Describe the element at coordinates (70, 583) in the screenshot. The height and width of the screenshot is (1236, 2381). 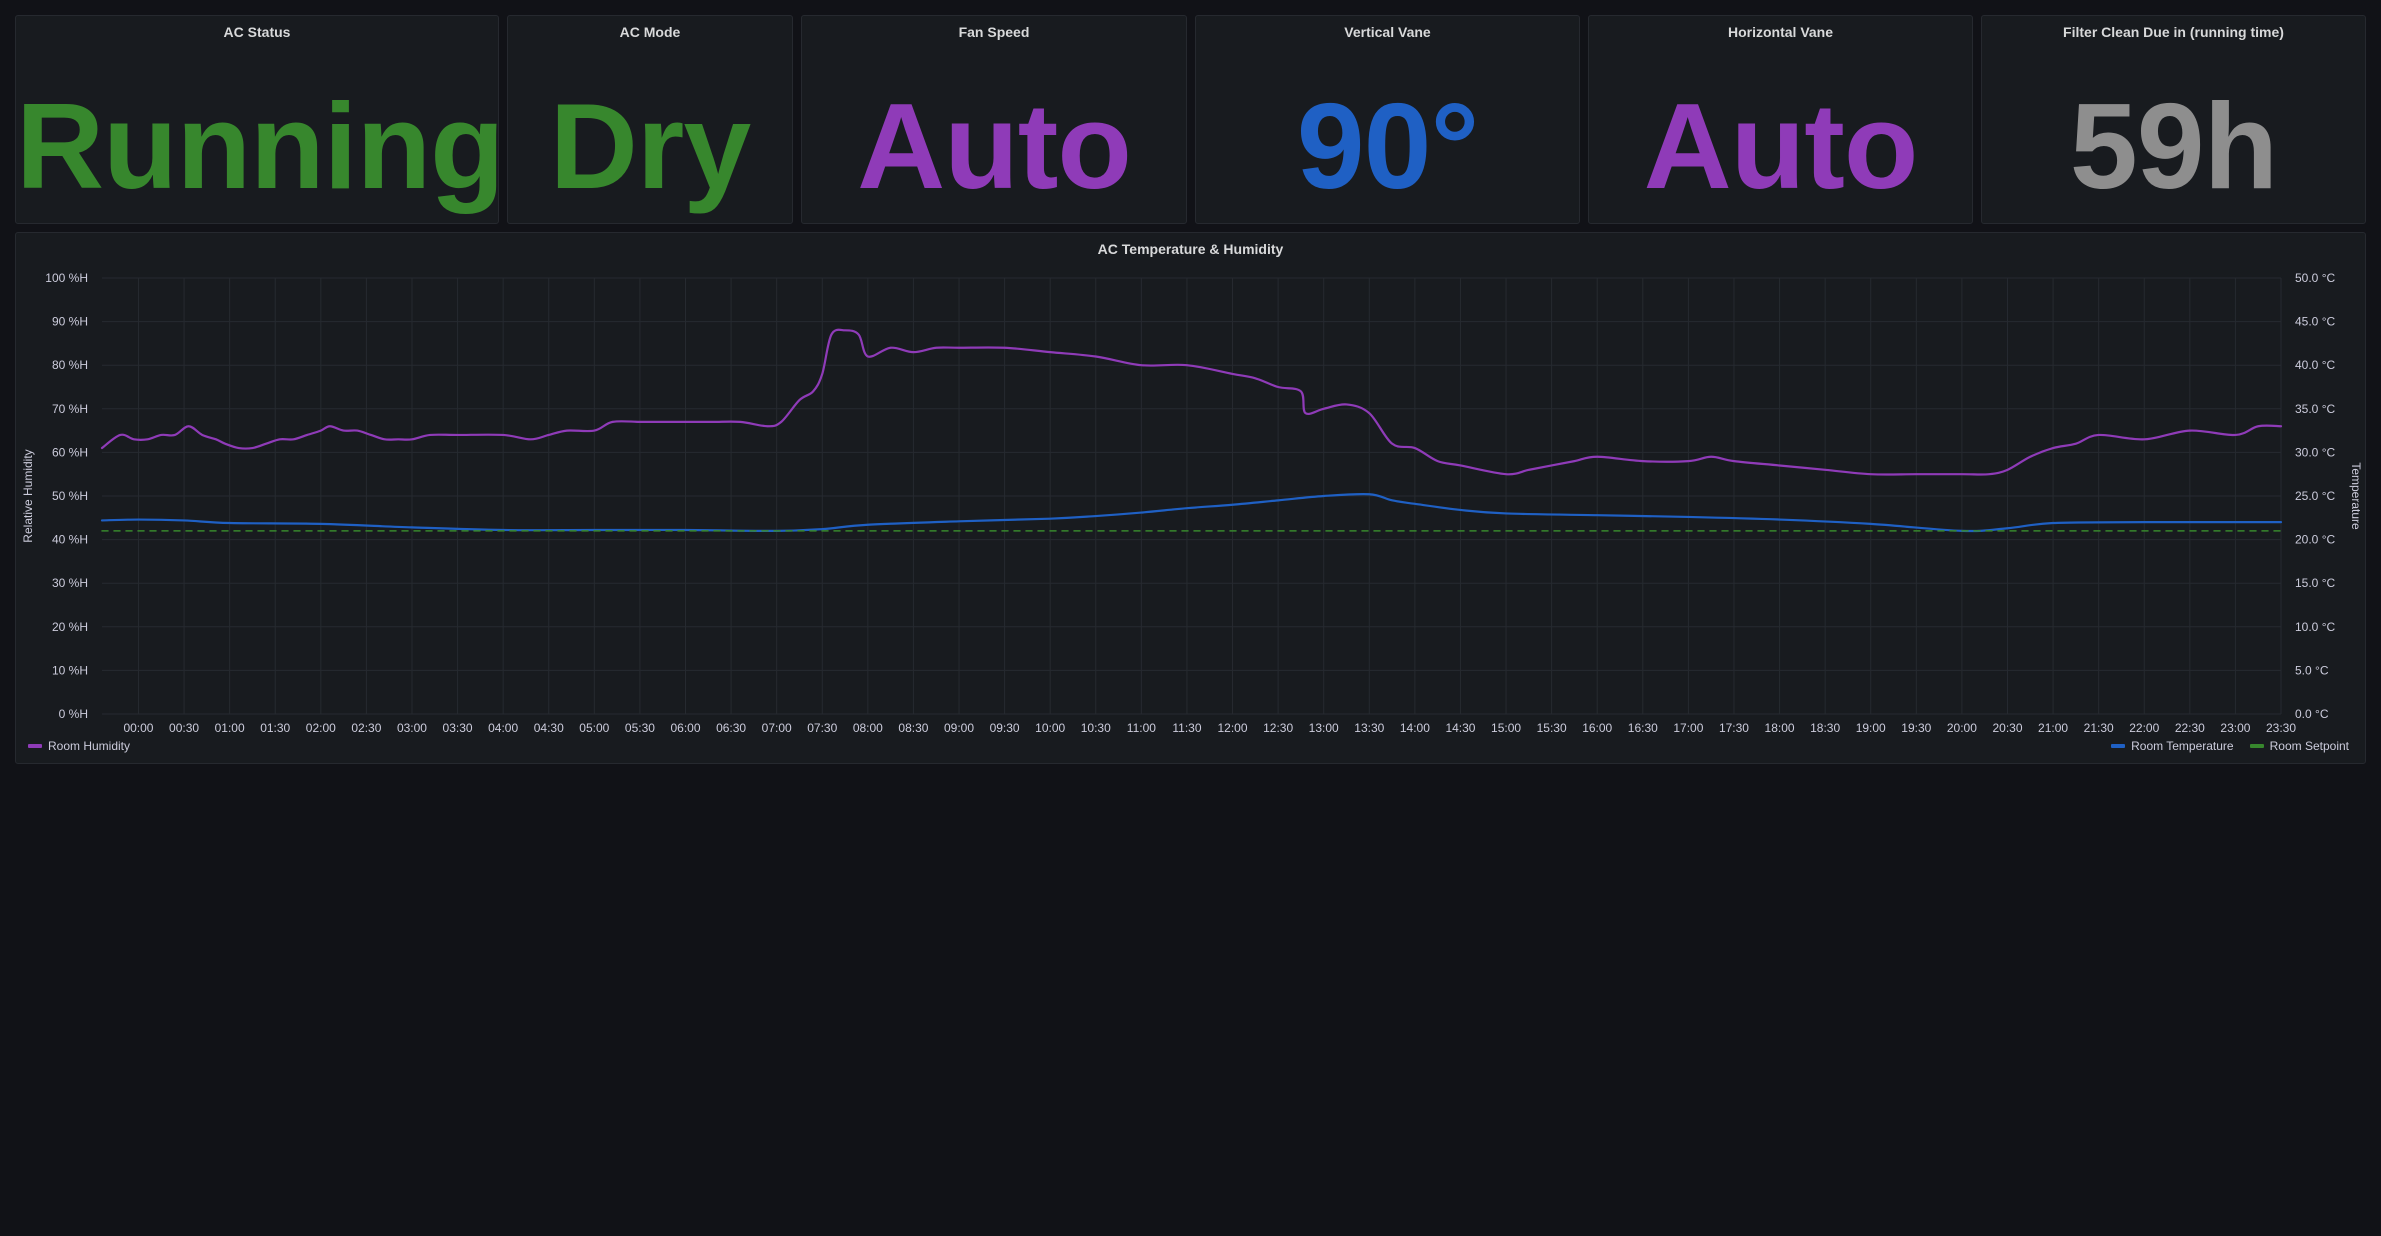
I see `y-tick-label-left: 30 %H` at that location.